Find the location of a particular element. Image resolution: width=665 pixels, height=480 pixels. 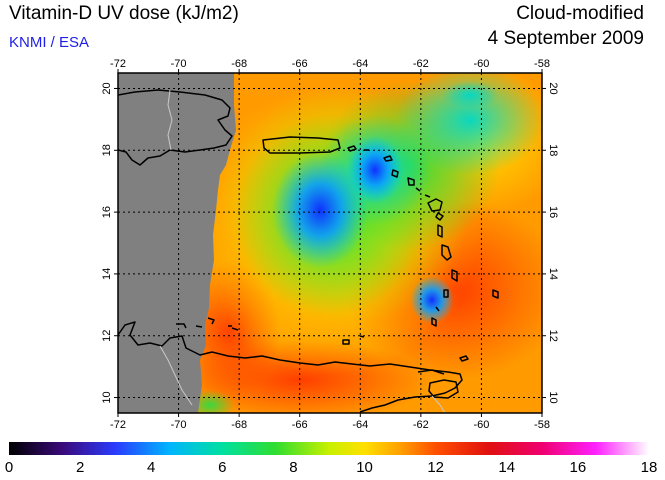

hispaniola-border is located at coordinates (170, 120).